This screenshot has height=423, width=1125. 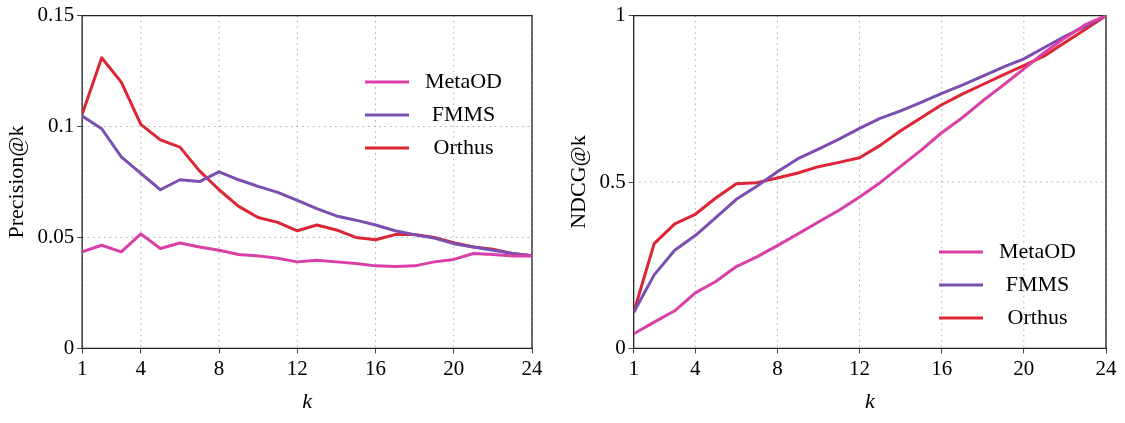 I want to click on y-tick-label: 0.5, so click(x=612, y=180).